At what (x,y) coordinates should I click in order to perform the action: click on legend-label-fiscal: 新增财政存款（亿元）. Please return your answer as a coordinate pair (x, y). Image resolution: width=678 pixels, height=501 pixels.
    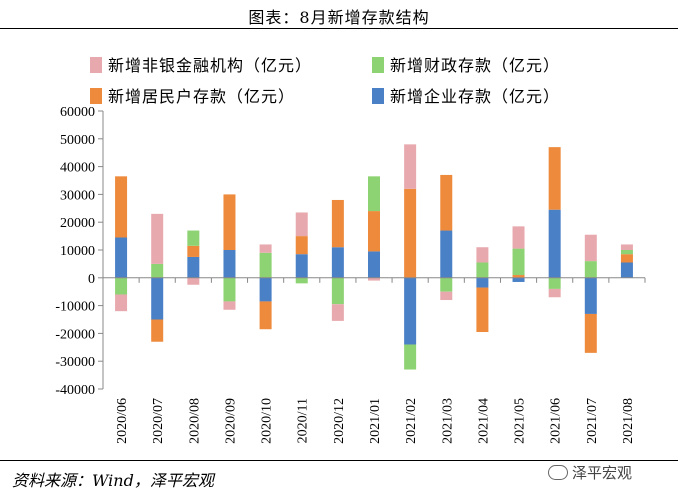
    Looking at the image, I should click on (475, 65).